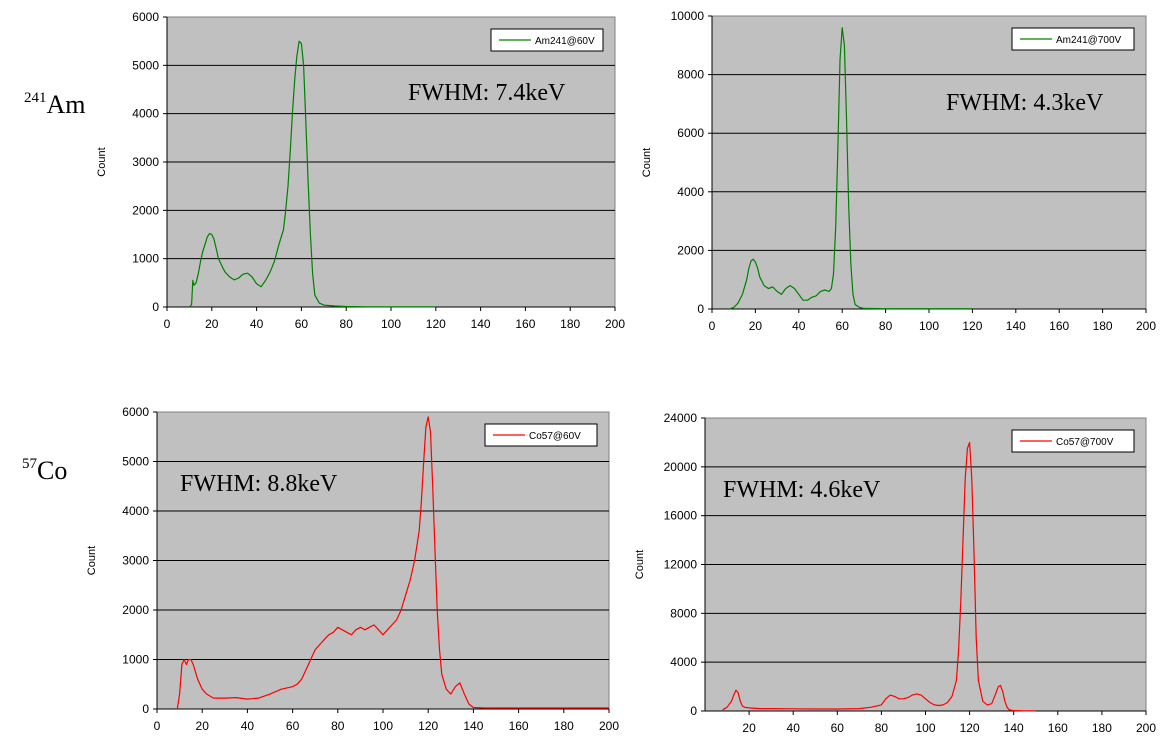  Describe the element at coordinates (259, 484) in the screenshot. I see `fwhm-annotation: FWHM: 8.8keV` at that location.